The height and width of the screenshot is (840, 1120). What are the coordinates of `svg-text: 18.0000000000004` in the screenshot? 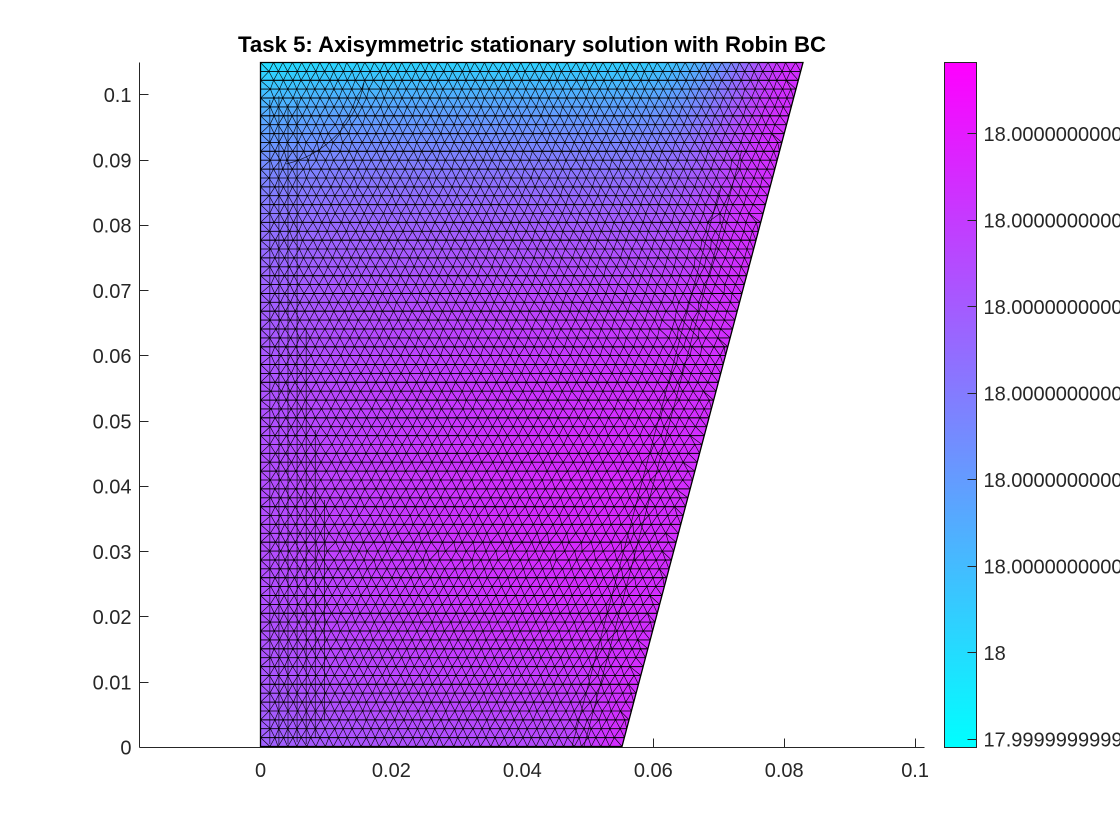 It's located at (1052, 308).